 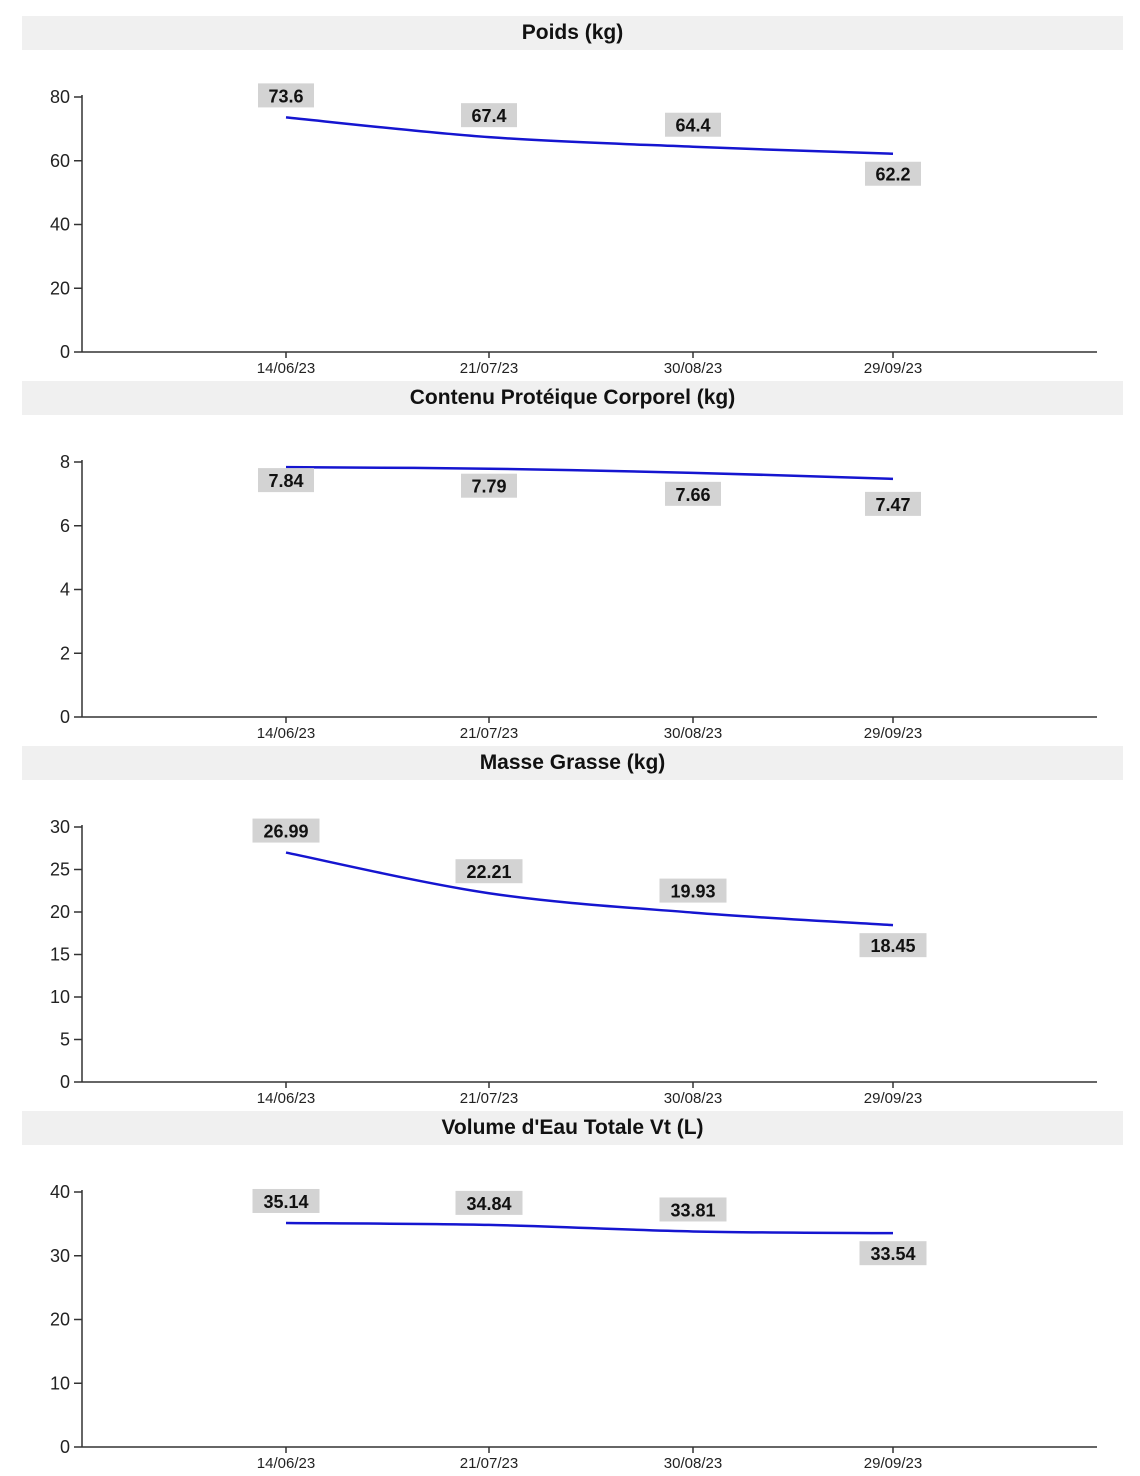 I want to click on y-tick-label: 60, so click(x=60, y=161).